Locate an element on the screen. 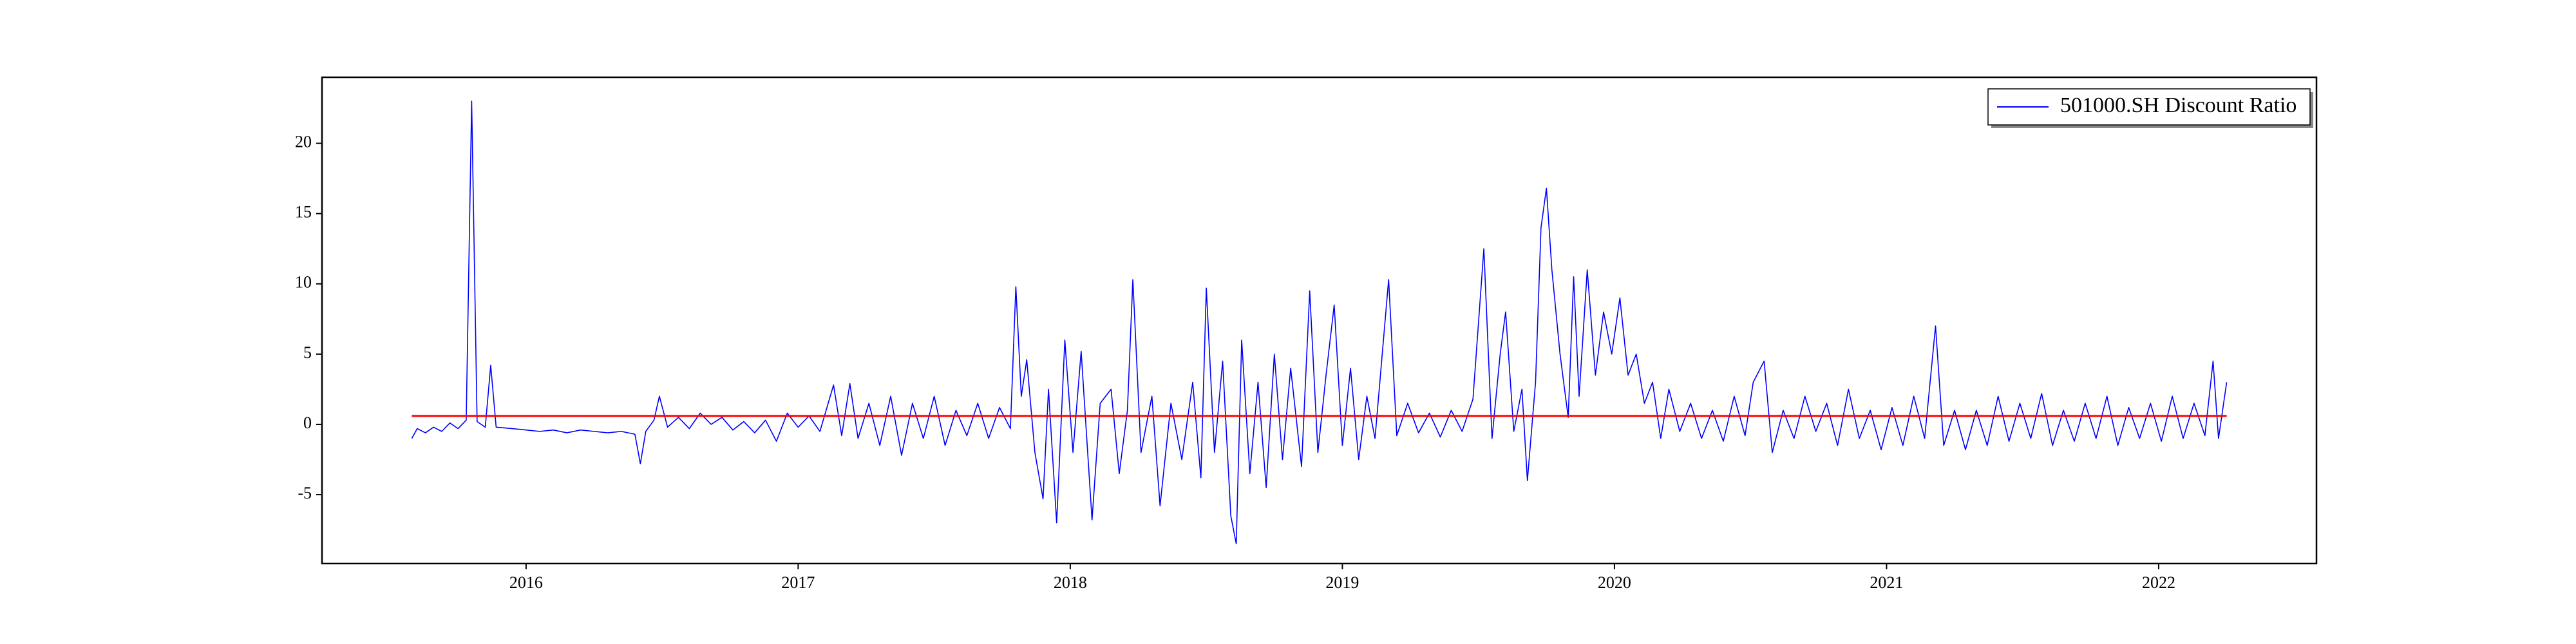 This screenshot has width=2576, height=644. x-tick-label: 2017 is located at coordinates (798, 582).